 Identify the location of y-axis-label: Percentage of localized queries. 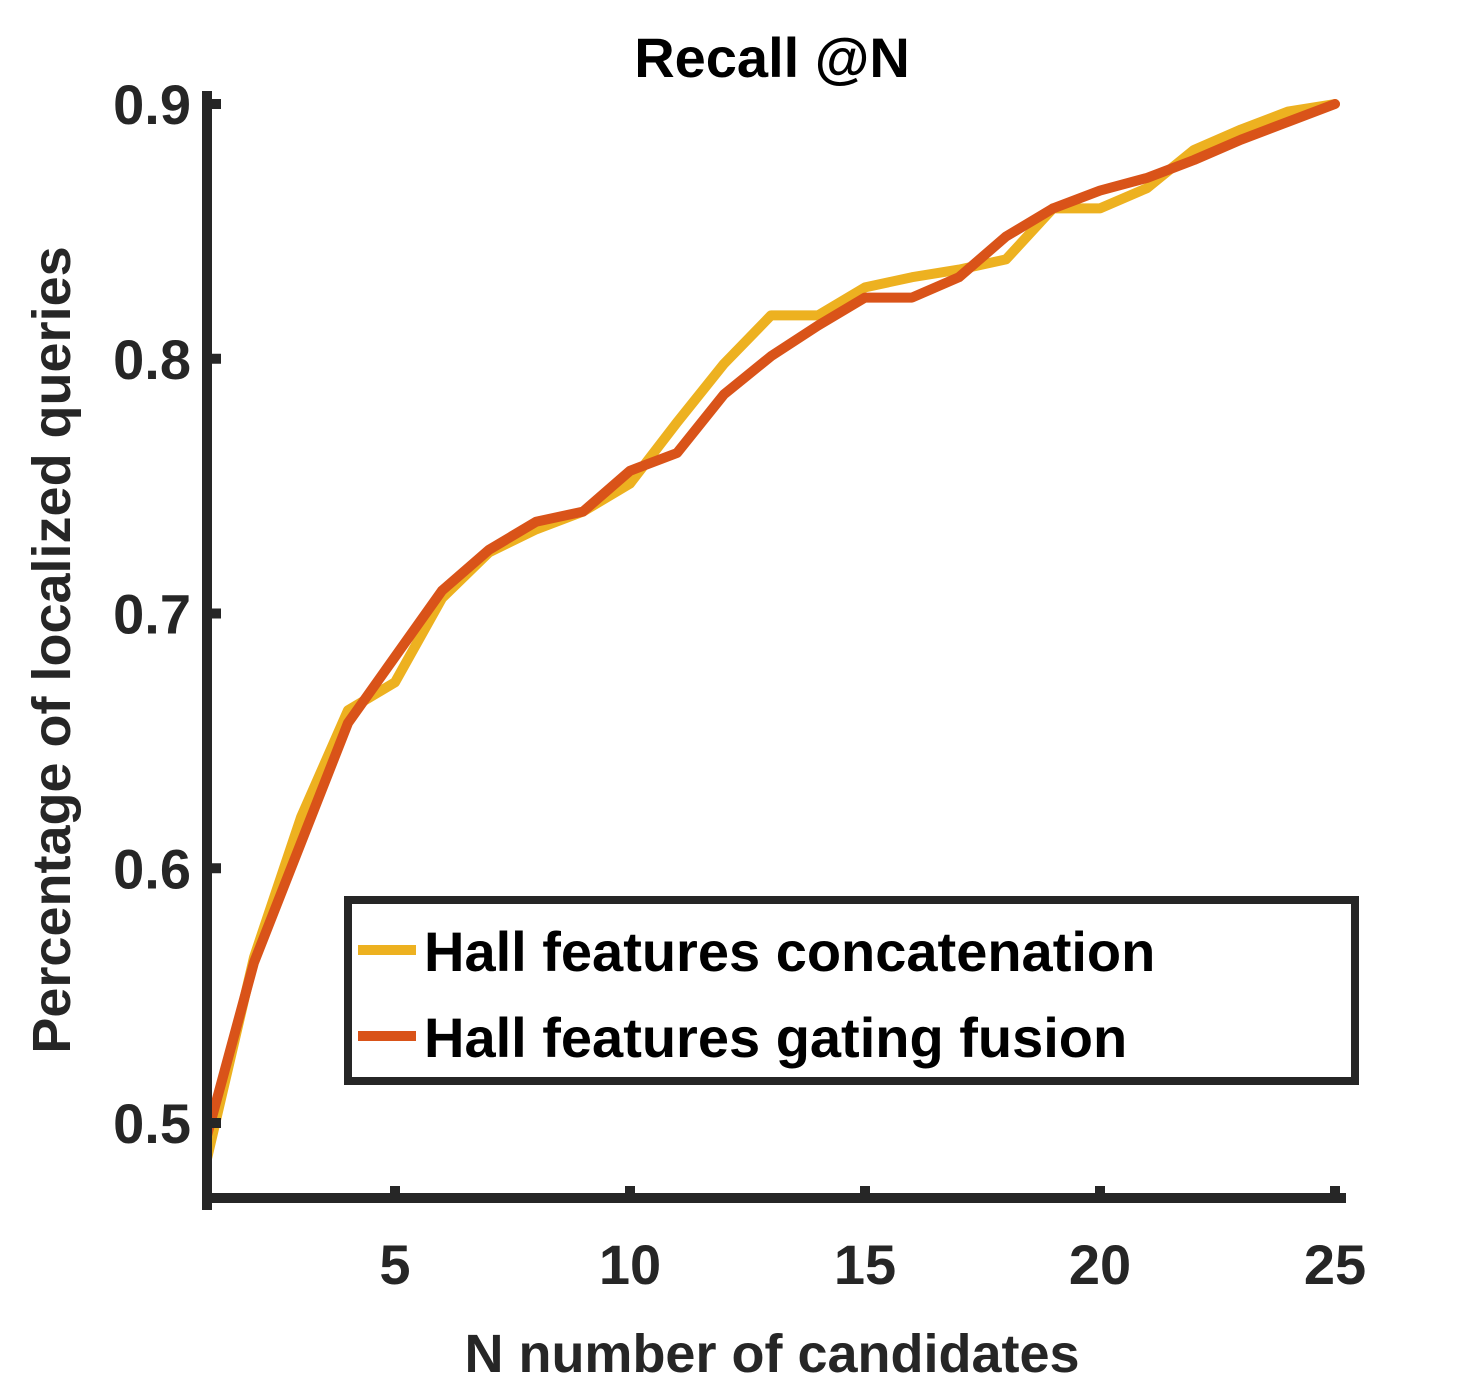
(52, 649).